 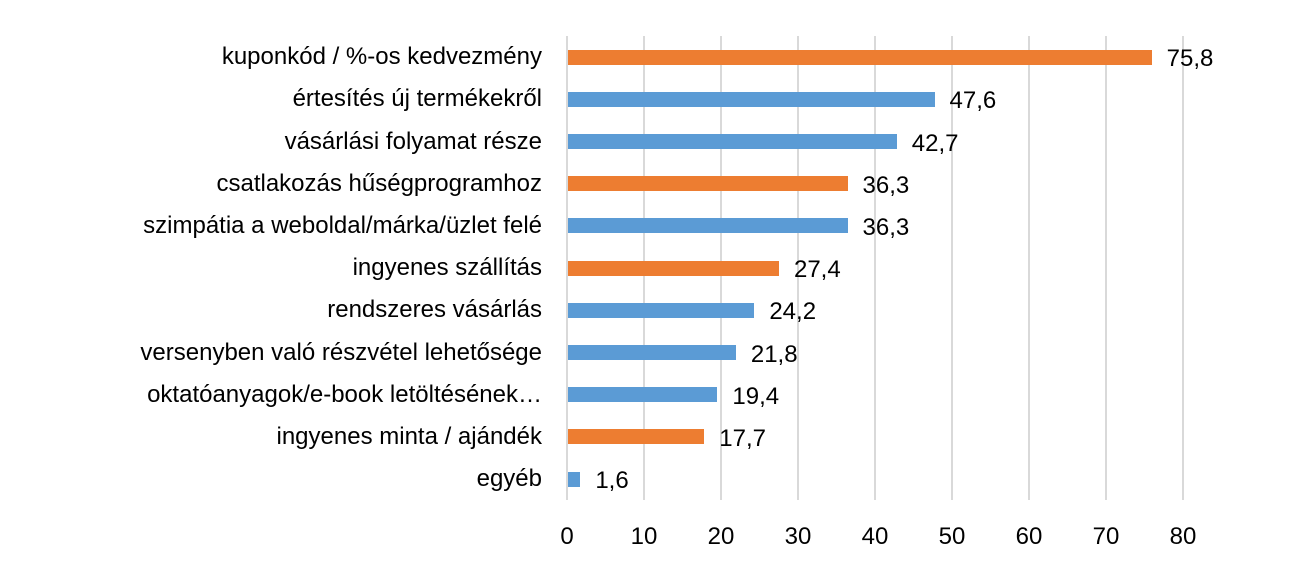 I want to click on value-label: 1,6, so click(x=612, y=481).